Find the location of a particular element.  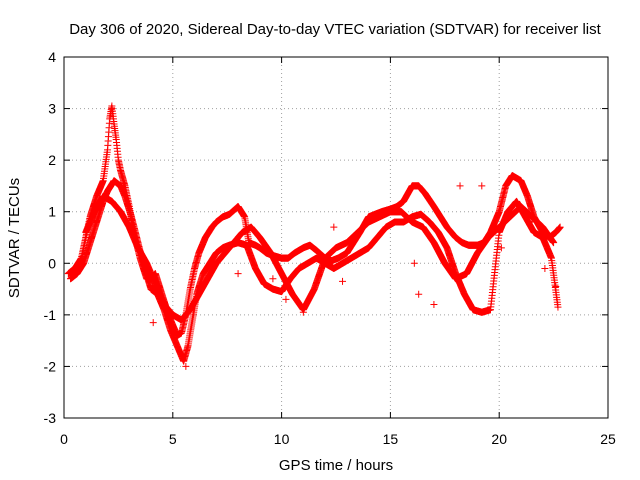

y-tick-label: 4 is located at coordinates (52, 57).